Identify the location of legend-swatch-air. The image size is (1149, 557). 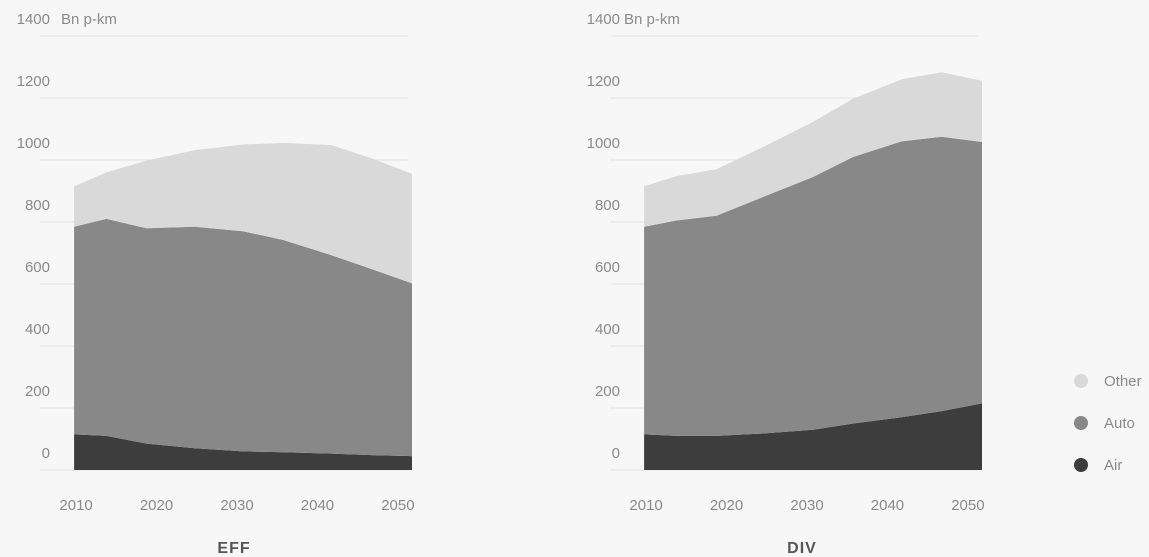
(1081, 465).